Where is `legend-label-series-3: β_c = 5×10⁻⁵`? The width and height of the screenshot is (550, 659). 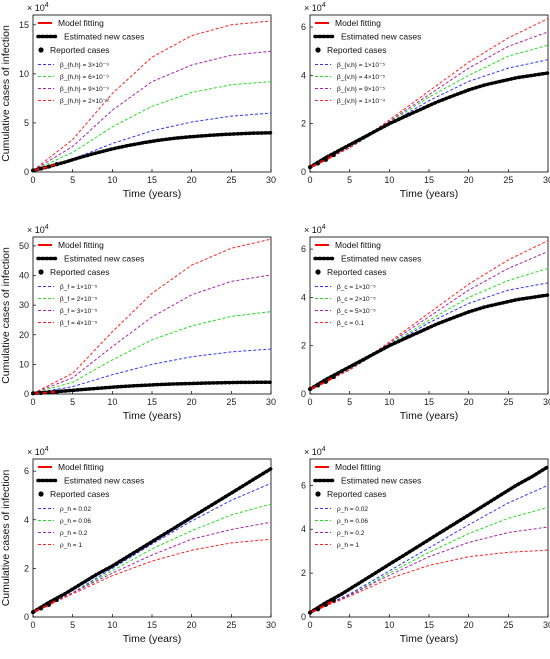 legend-label-series-3: β_c = 5×10⁻⁵ is located at coordinates (356, 311).